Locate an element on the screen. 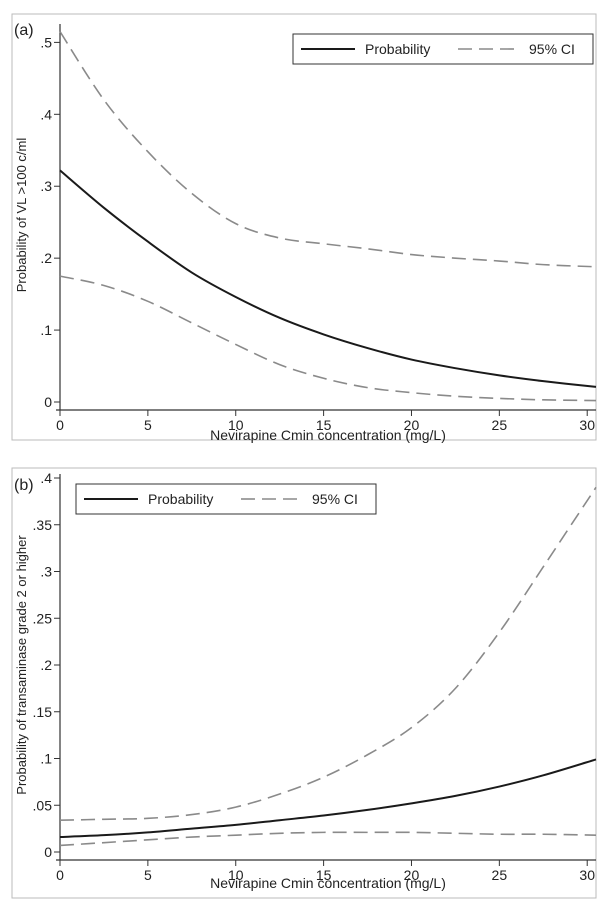 This screenshot has height=902, width=608. panel-label: (b) is located at coordinates (24, 485).